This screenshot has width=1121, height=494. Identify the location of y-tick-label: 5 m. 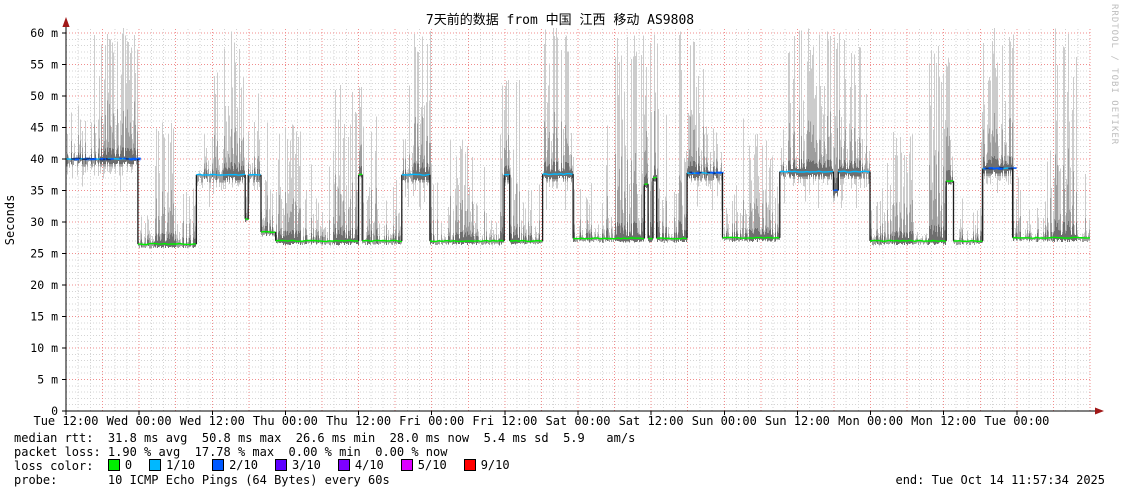
(47, 380).